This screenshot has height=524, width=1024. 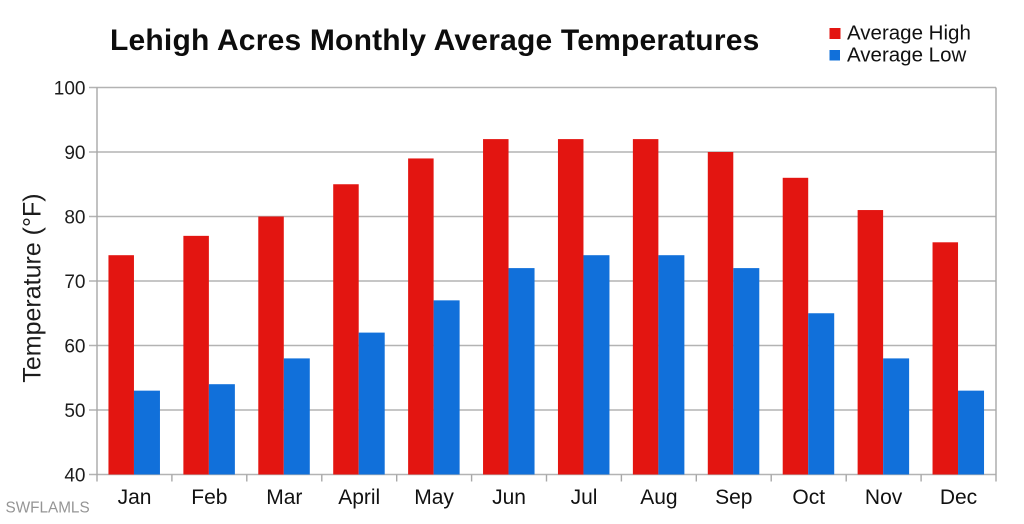 I want to click on svg-text: Temperature (°F), so click(x=33, y=287).